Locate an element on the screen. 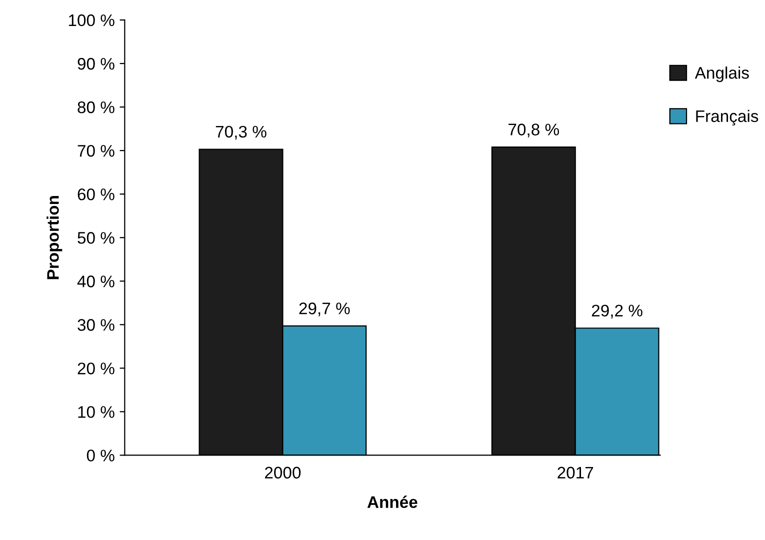 This screenshot has height=540, width=765. y-tick-label: 60 % is located at coordinates (96, 194).